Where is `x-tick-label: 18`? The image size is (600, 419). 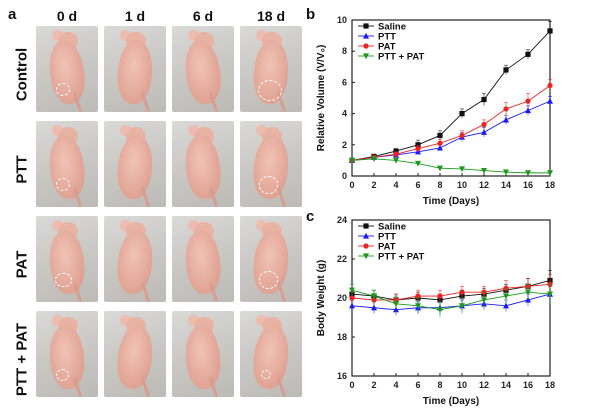
x-tick-label: 18 is located at coordinates (550, 185).